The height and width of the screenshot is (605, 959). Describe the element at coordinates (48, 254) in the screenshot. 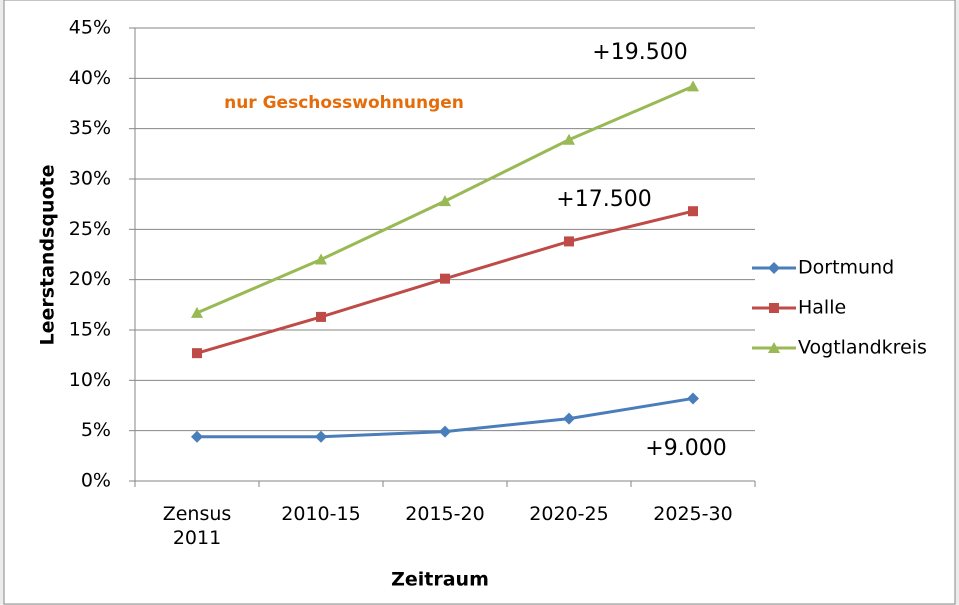

I see `y-axis-title: Leerstandsquote` at that location.